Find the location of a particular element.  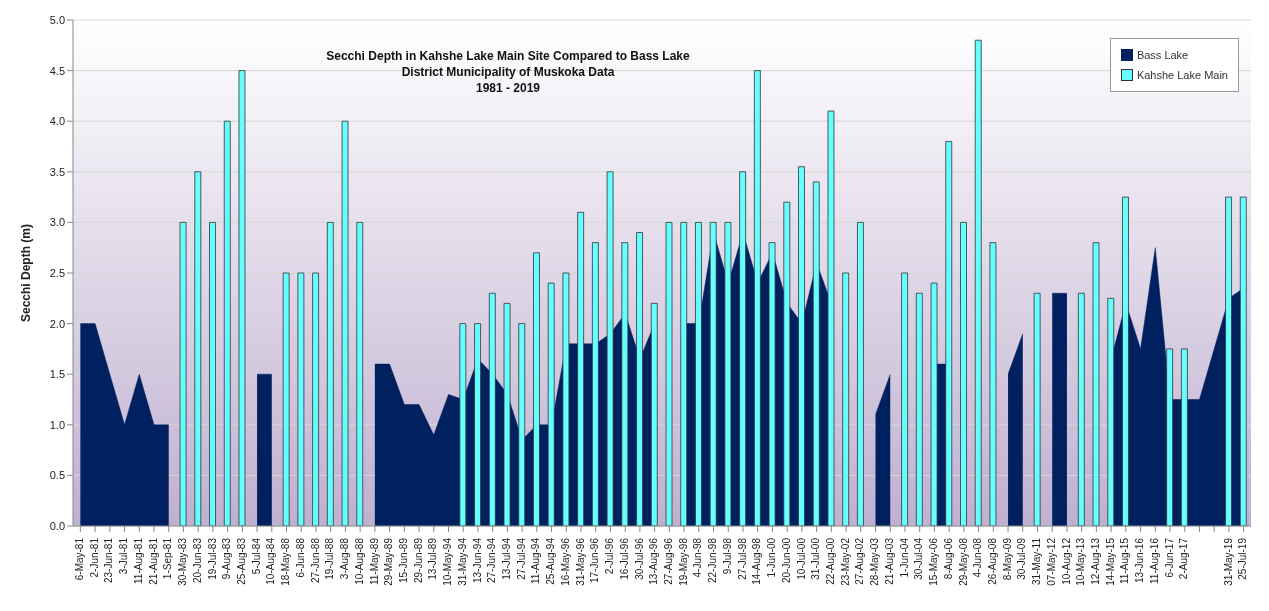

x-tick-label: 1-Jun-04 is located at coordinates (904, 557).